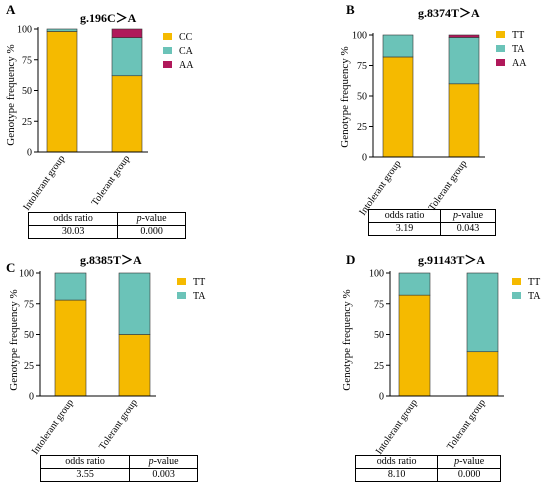  I want to click on odds-table-a: odds ratio p-value 30.03 0.000, so click(106, 225).